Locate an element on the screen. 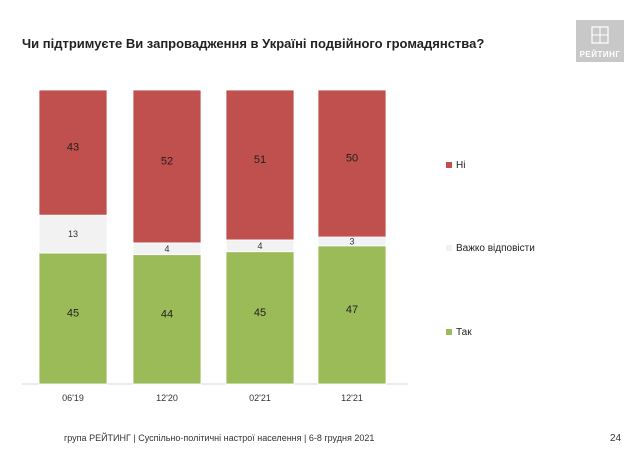 This screenshot has width=638, height=456. data-label: 44 is located at coordinates (167, 314).